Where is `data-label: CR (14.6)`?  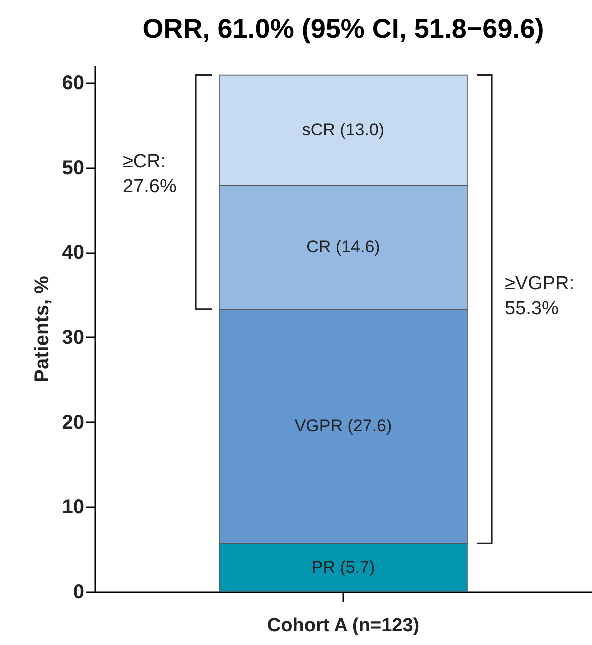 data-label: CR (14.6) is located at coordinates (343, 247).